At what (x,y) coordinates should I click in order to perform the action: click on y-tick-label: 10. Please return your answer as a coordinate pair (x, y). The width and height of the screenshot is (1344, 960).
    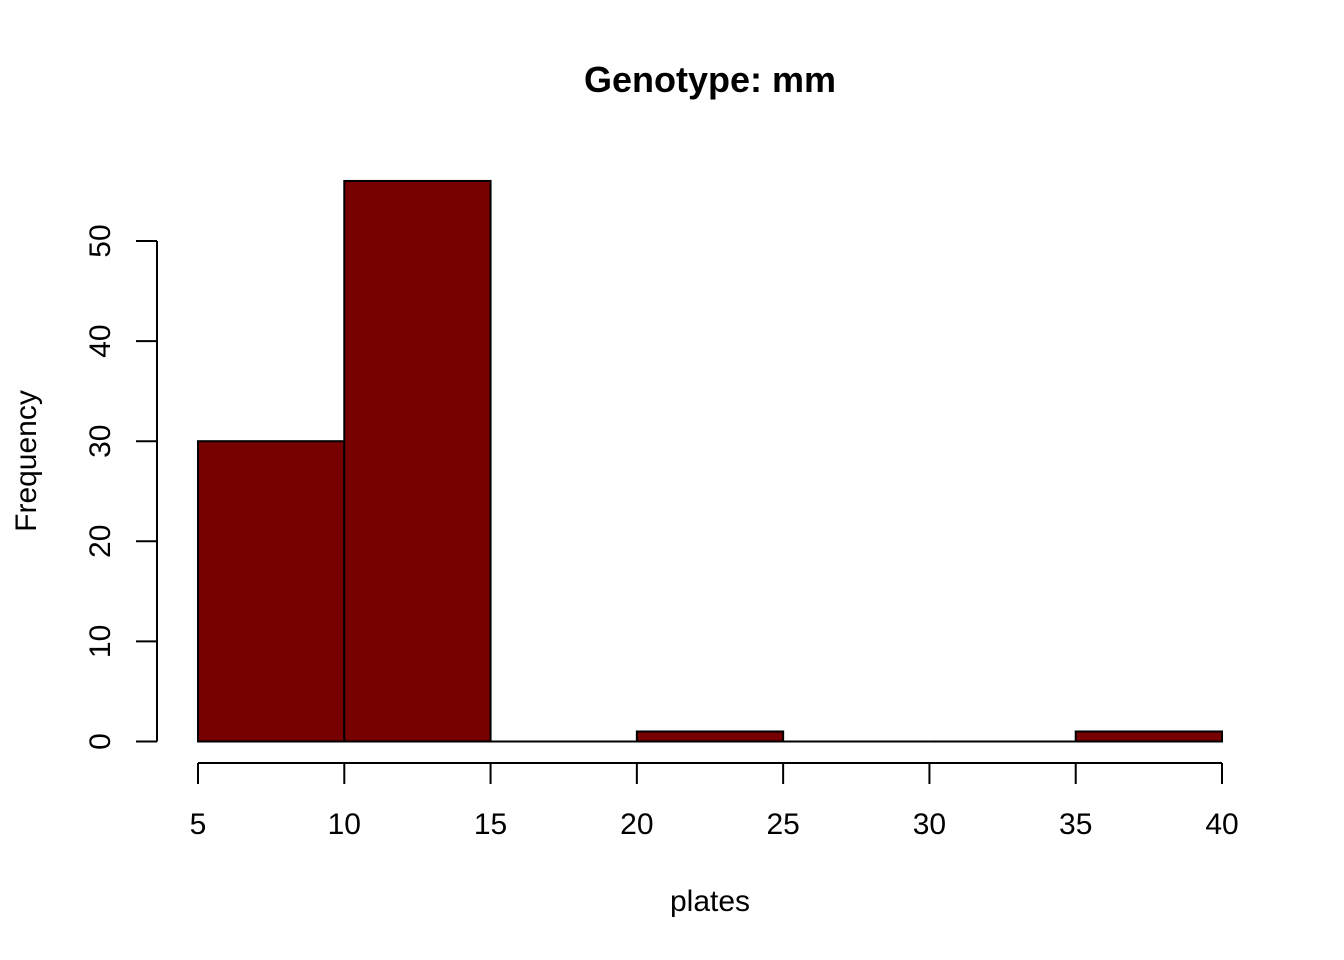
    Looking at the image, I should click on (100, 641).